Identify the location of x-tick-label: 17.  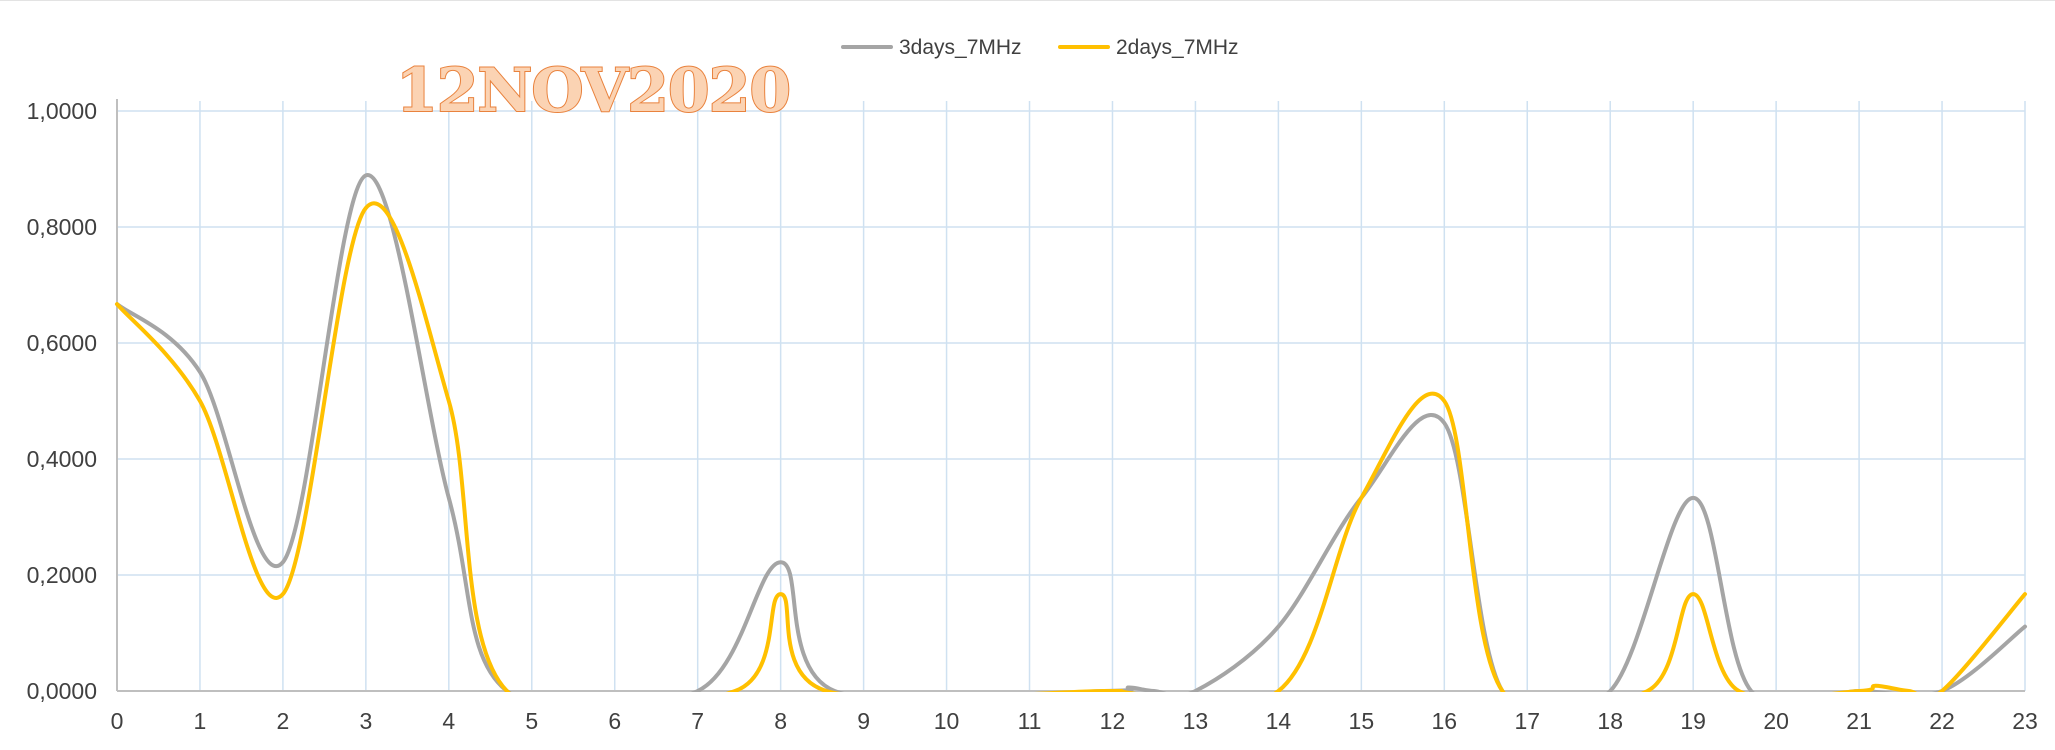
(1527, 721).